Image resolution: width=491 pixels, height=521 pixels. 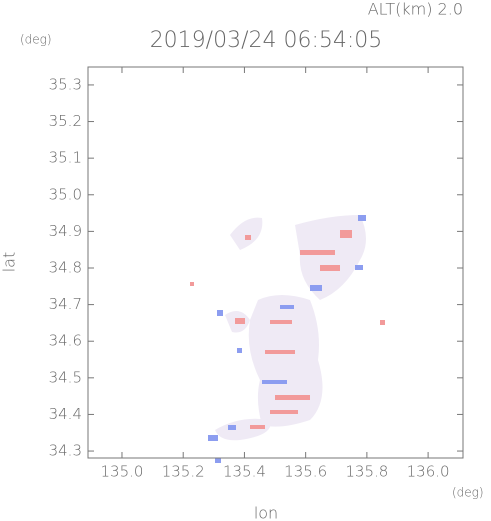 What do you see at coordinates (65, 231) in the screenshot?
I see `y-tick-label: 34.9` at bounding box center [65, 231].